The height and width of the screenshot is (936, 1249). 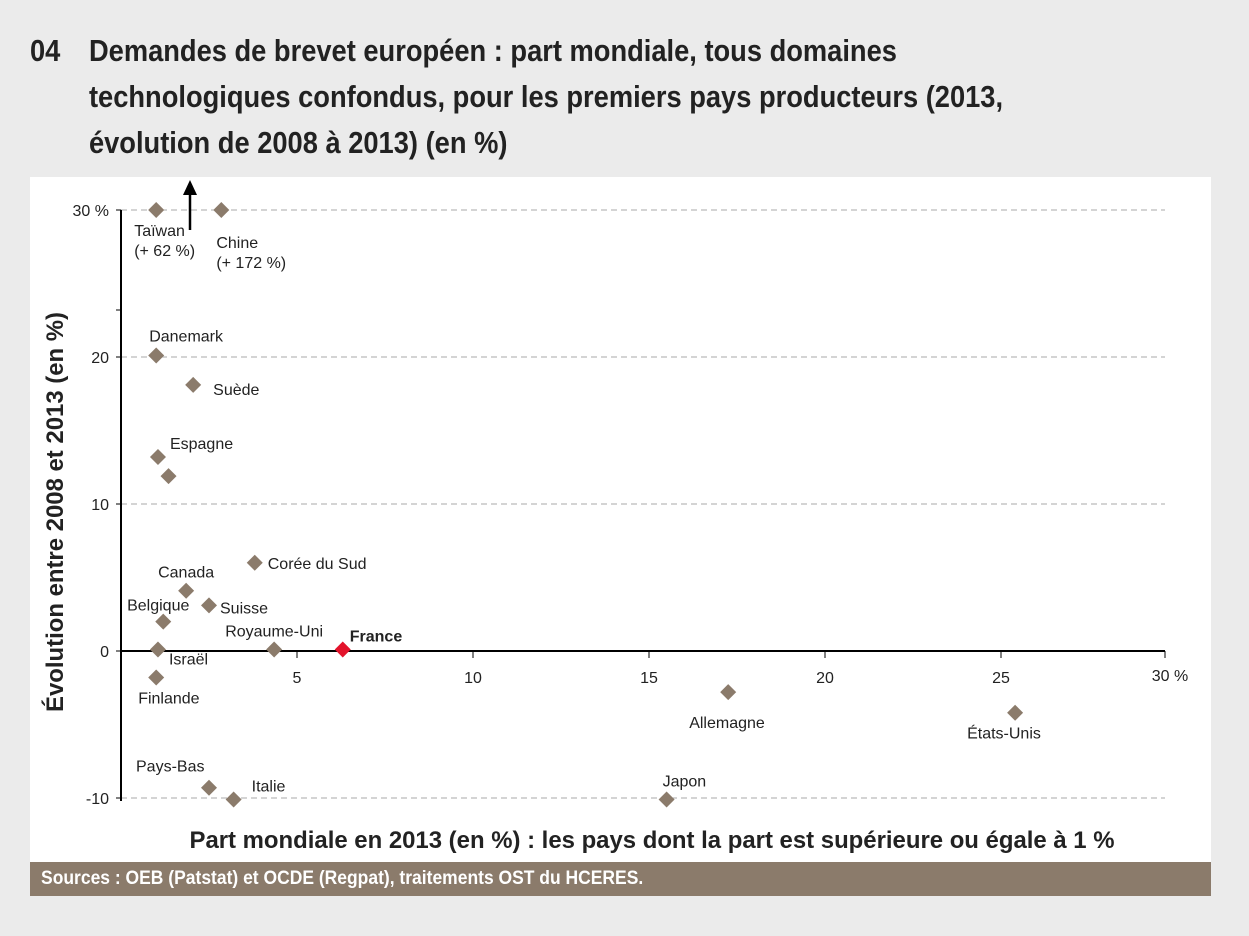 I want to click on x-tick-label: 10, so click(x=473, y=678).